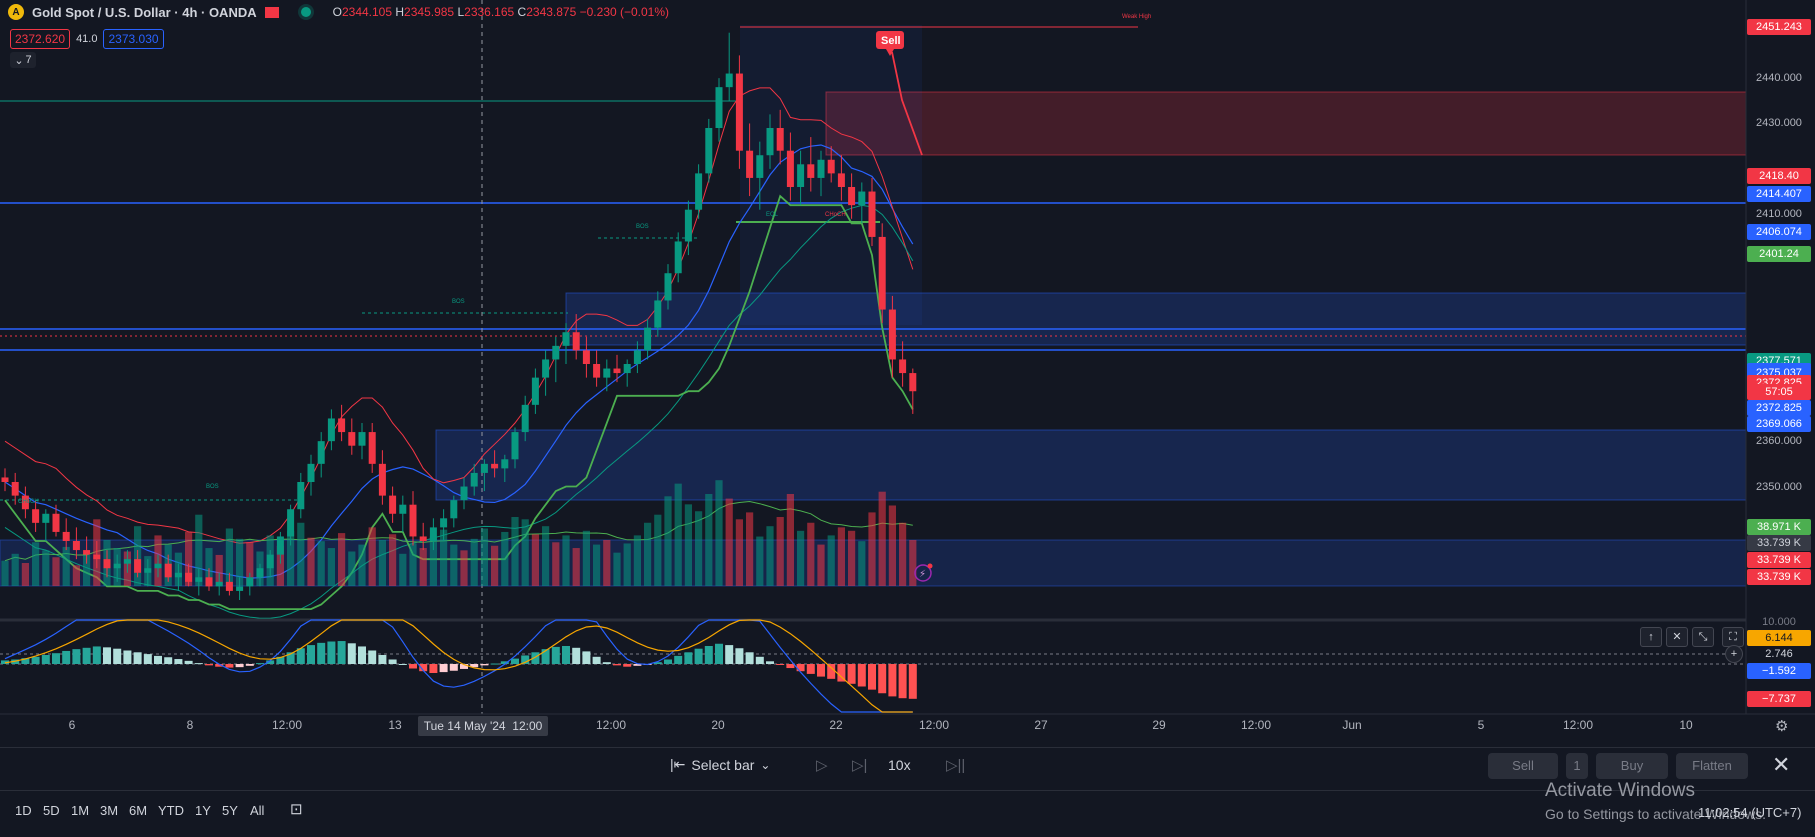 This screenshot has height=837, width=1815. I want to click on replay-sell-button: Sell, so click(1523, 766).